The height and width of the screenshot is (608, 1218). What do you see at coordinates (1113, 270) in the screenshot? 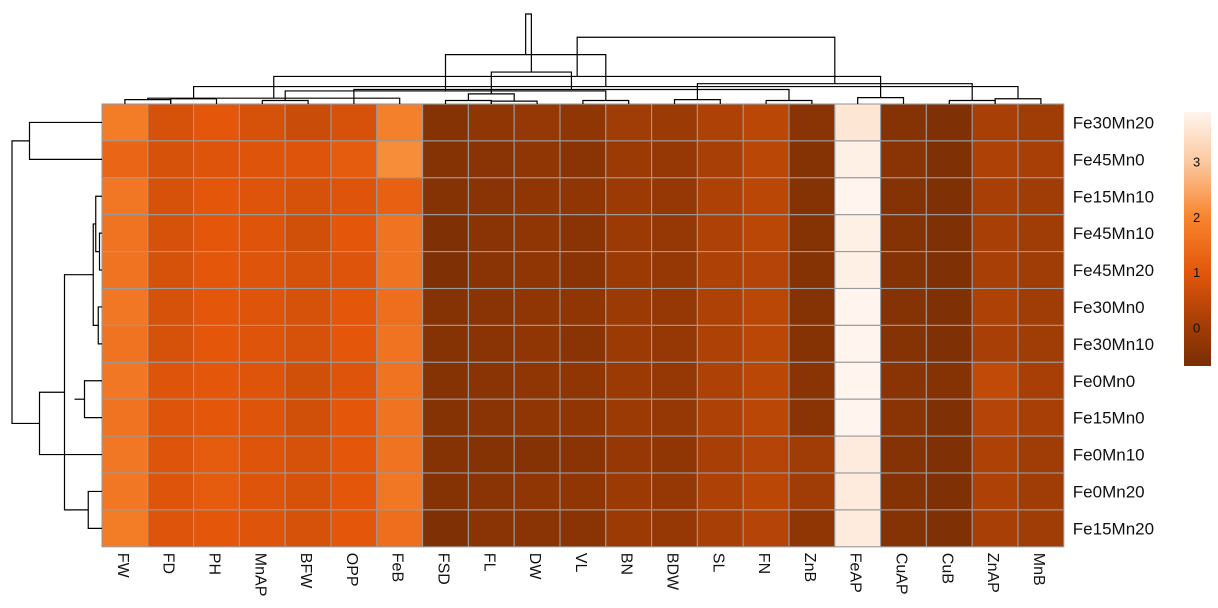
I see `row-label: Fe45Mn20` at bounding box center [1113, 270].